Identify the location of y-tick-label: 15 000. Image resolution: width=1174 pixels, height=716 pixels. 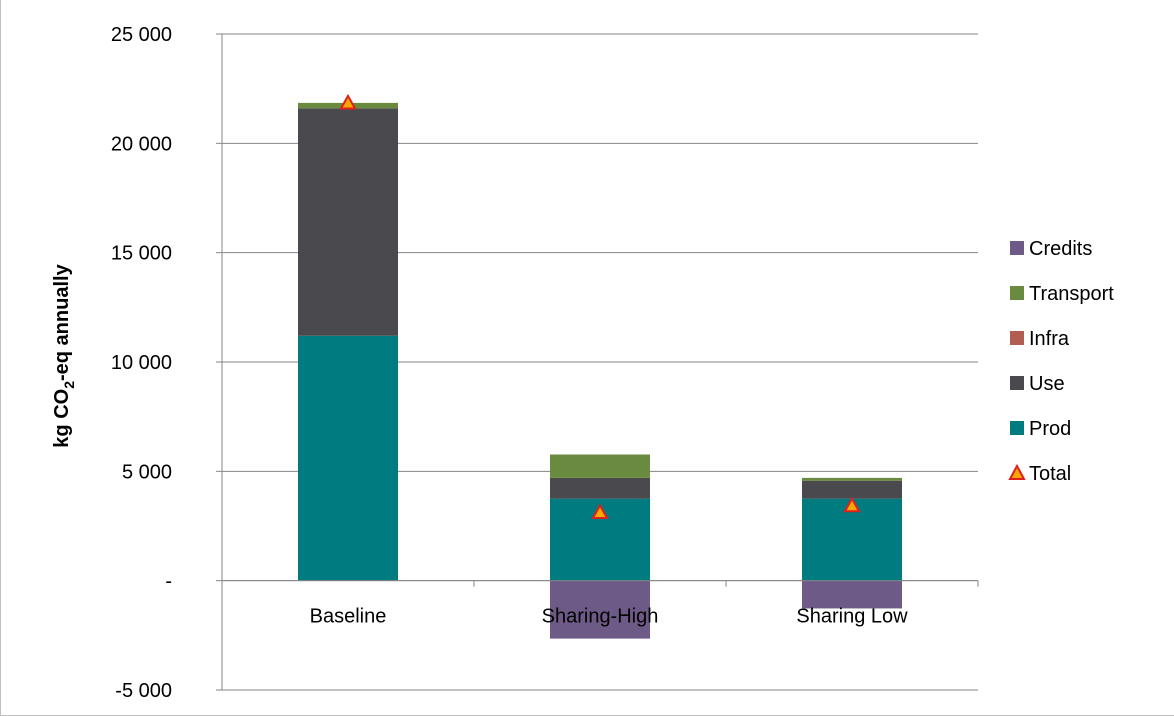
(141, 254).